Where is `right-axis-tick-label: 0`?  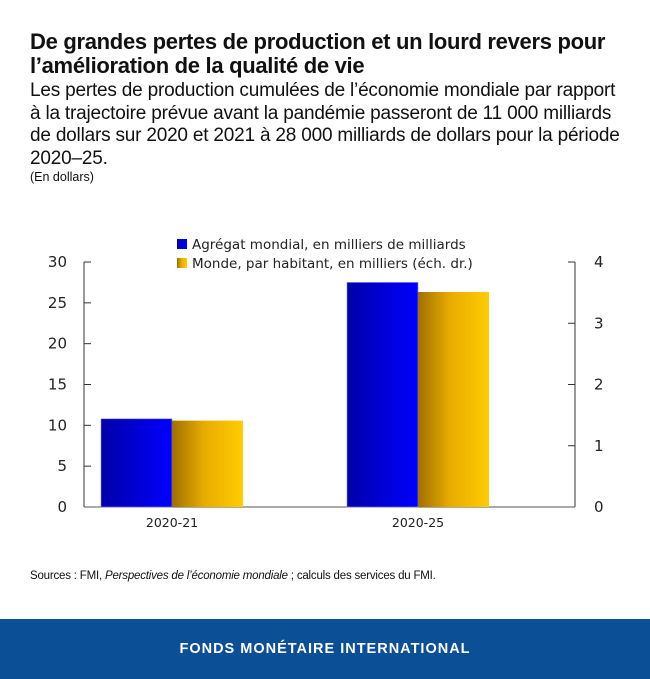
right-axis-tick-label: 0 is located at coordinates (599, 507).